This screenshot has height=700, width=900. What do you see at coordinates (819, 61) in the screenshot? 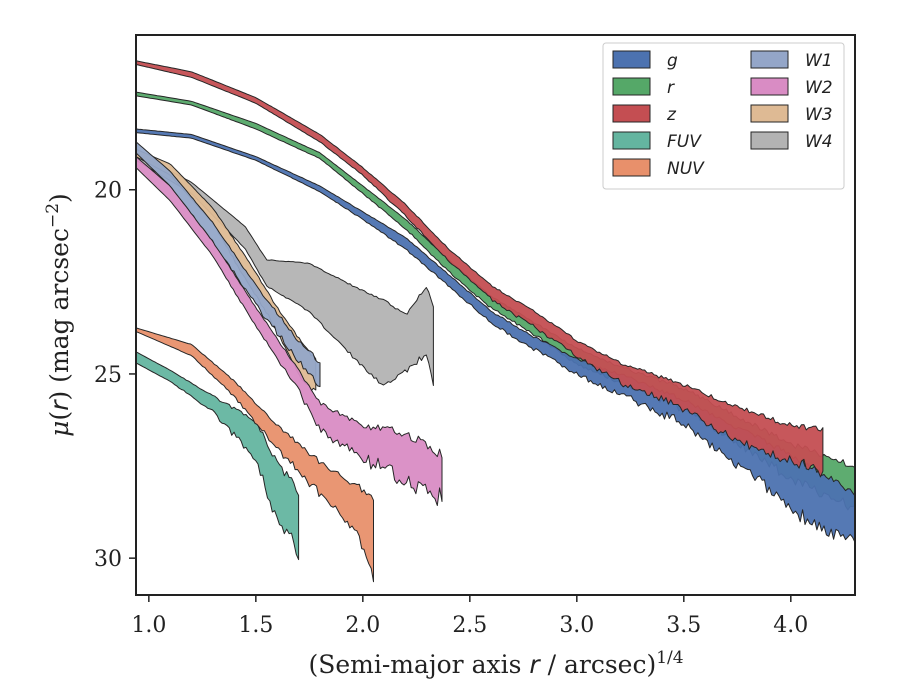
I see `legend-label-w1: W1` at bounding box center [819, 61].